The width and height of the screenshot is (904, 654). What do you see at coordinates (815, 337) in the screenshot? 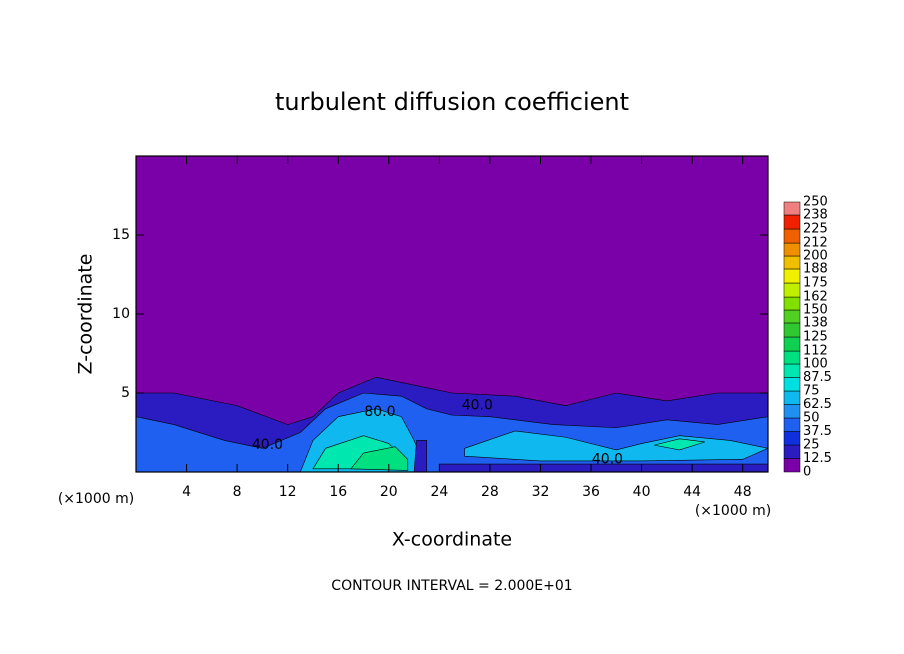
I see `colorbar-label: 125` at bounding box center [815, 337].